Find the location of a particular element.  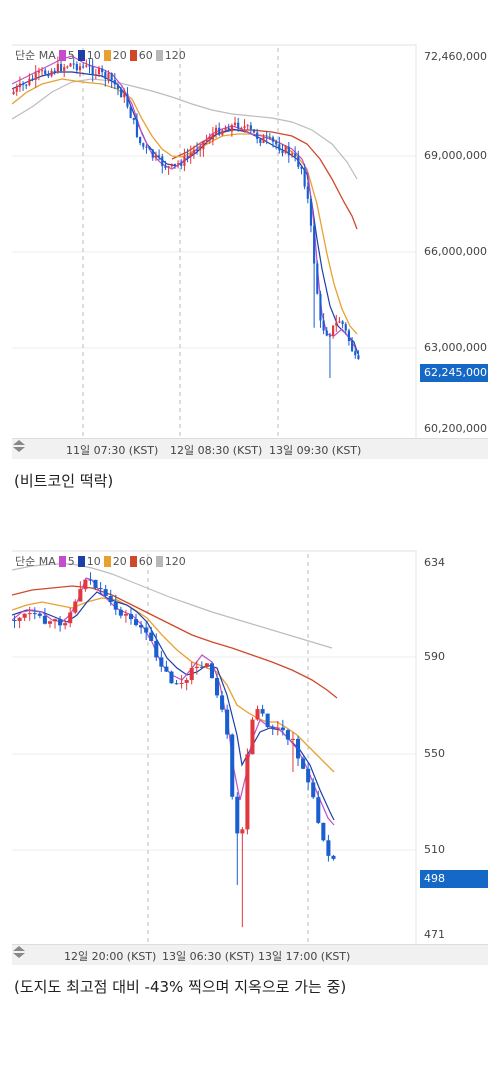

time-label: 13일 09:30 (KST) is located at coordinates (315, 450).